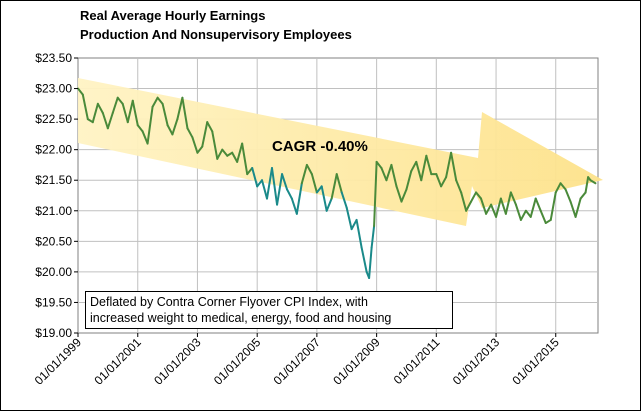 This screenshot has height=411, width=641. What do you see at coordinates (53, 302) in the screenshot?
I see `y-tick-label: $19.50` at bounding box center [53, 302].